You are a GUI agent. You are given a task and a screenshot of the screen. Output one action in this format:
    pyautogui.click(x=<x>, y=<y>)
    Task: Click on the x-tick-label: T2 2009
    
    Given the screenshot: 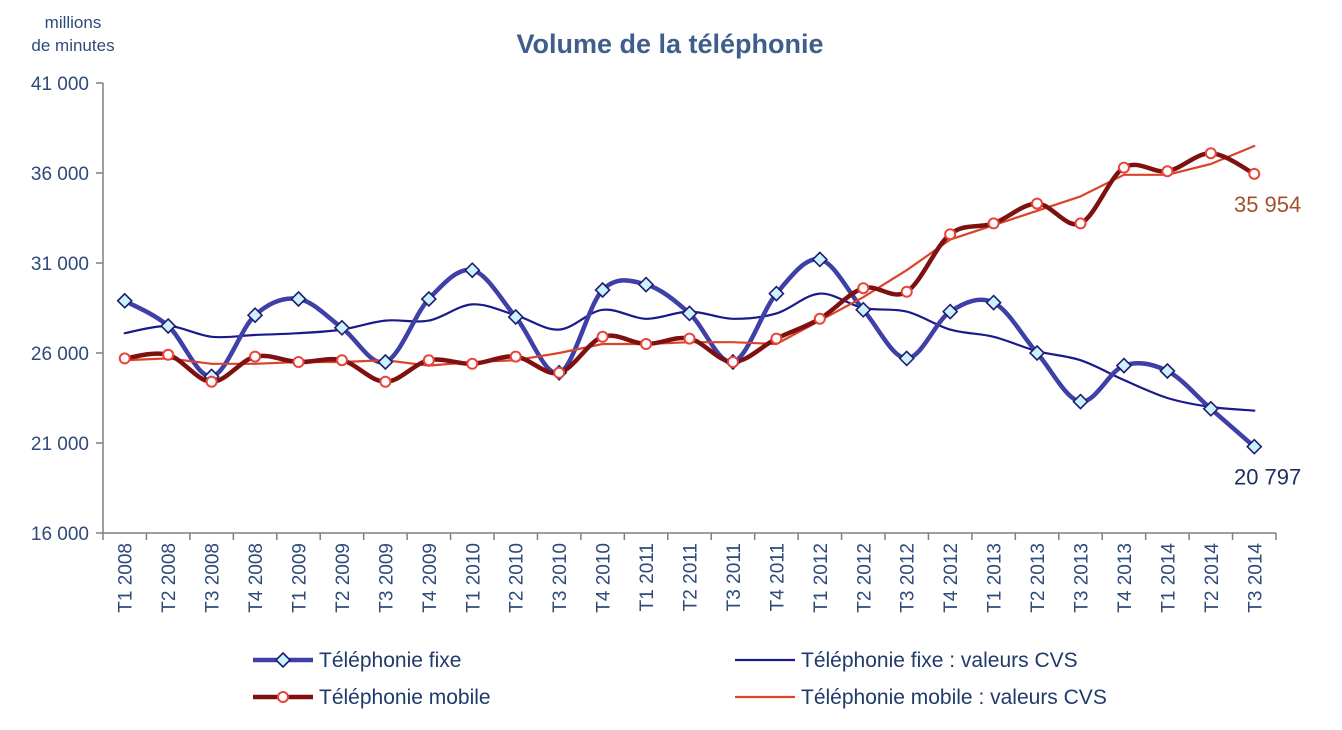 What is the action you would take?
    pyautogui.click(x=343, y=578)
    